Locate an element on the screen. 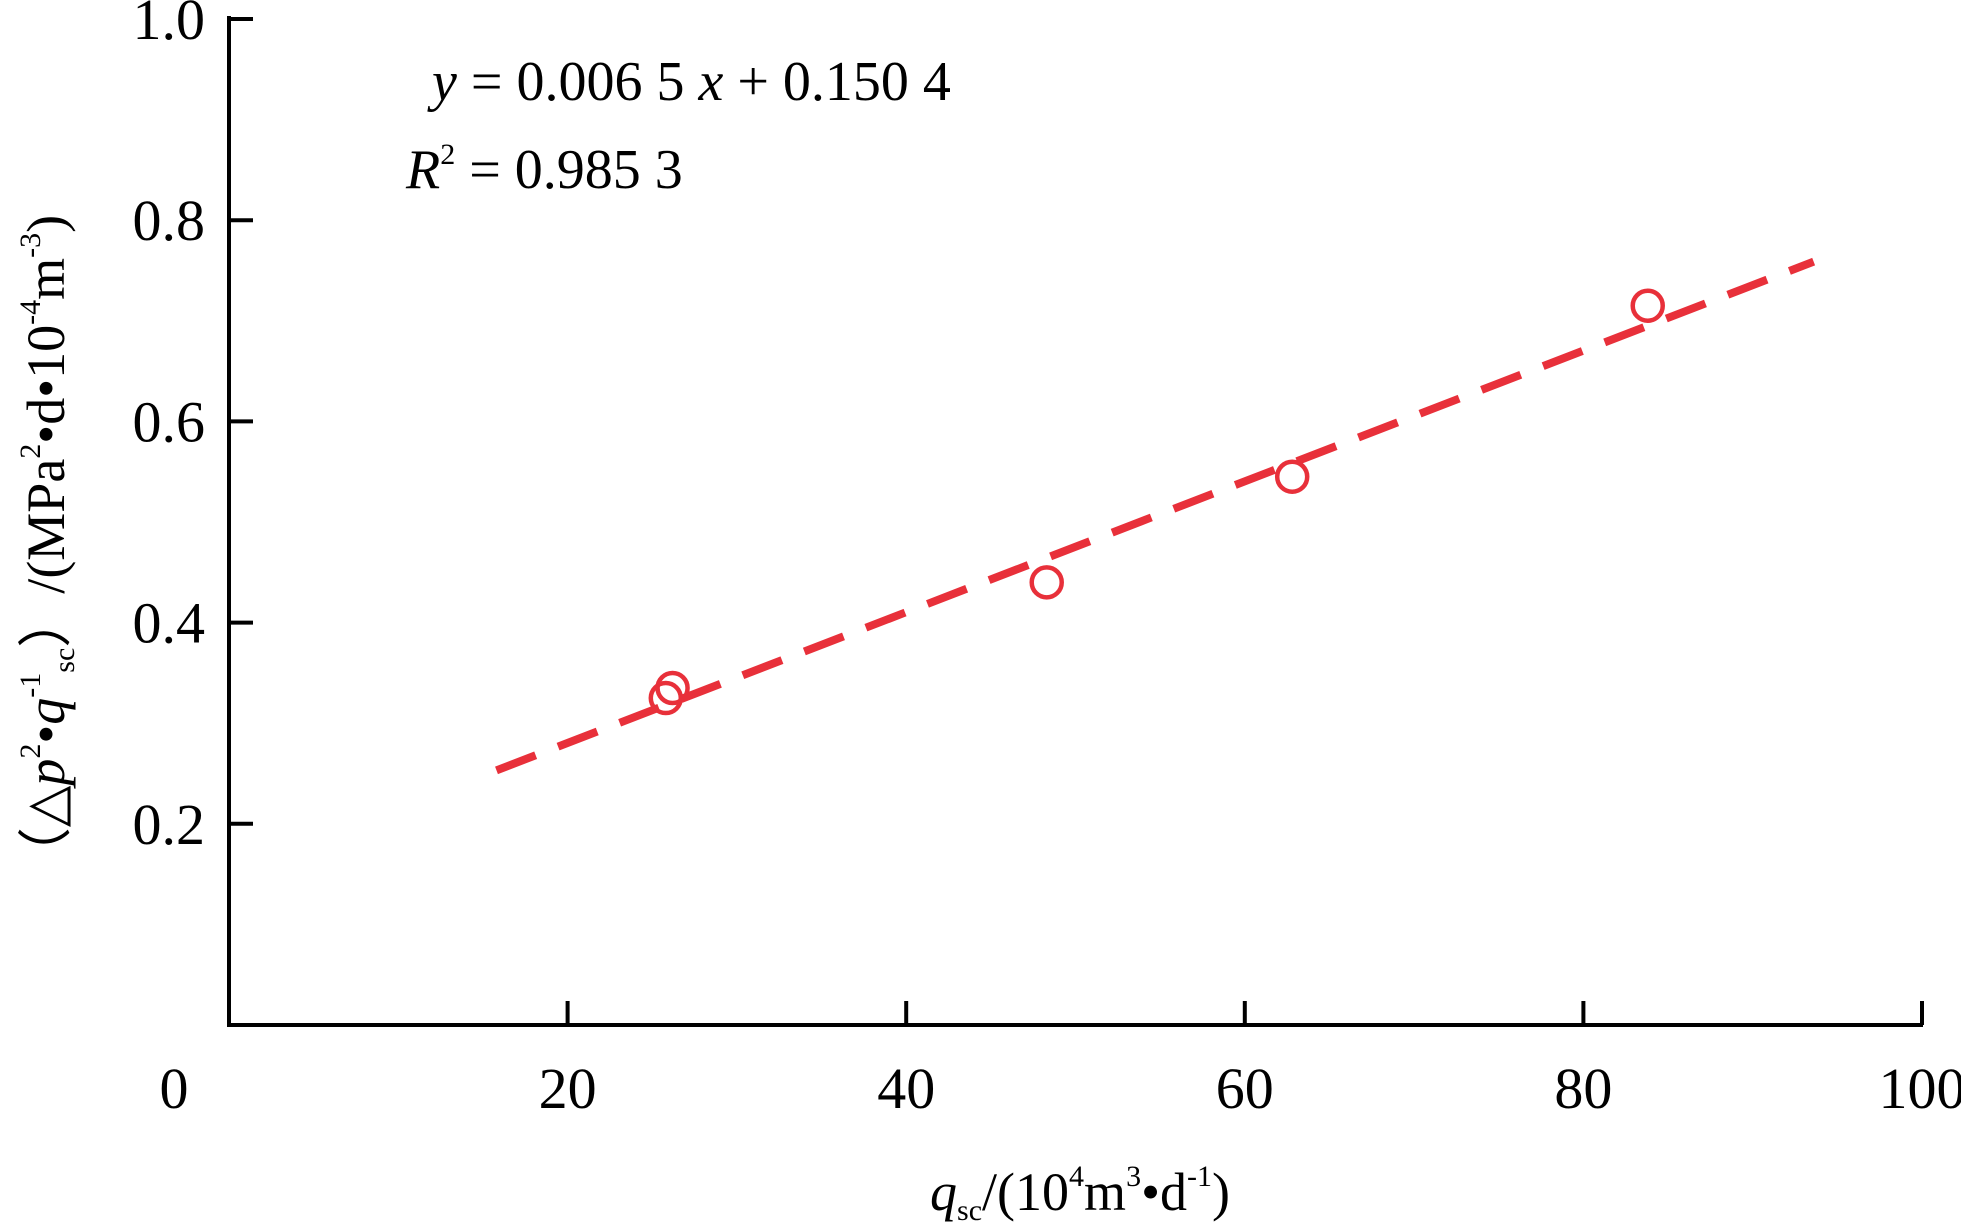 This screenshot has width=1961, height=1222. r-squared-annotation: R2 = 0.985 3 is located at coordinates (544, 169).